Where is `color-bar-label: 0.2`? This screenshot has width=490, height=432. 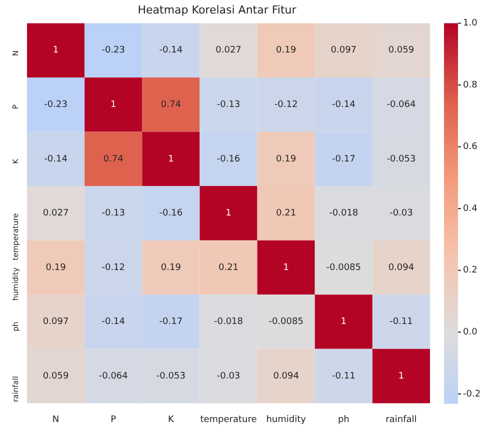
color-bar-label: 0.2 is located at coordinates (470, 271).